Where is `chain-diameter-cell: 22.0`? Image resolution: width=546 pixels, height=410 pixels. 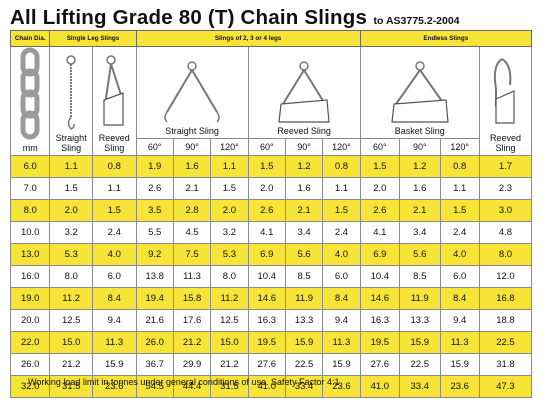
chain-diameter-cell: 22.0 is located at coordinates (30, 342).